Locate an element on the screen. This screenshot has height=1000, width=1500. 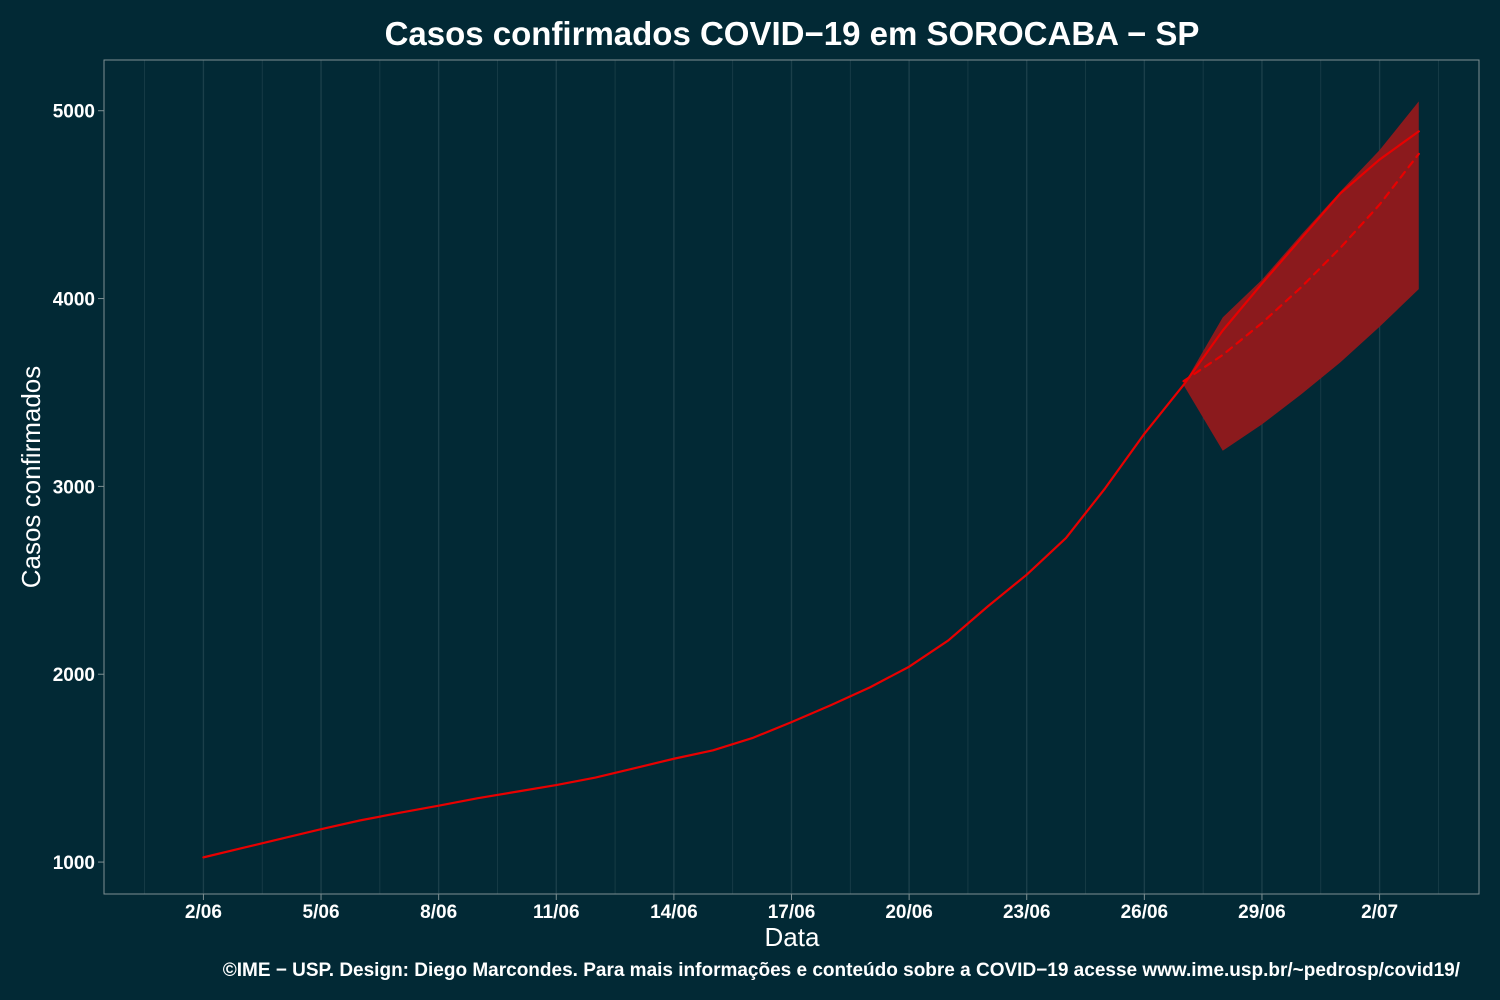
y-tick-label: 2000 is located at coordinates (74, 675).